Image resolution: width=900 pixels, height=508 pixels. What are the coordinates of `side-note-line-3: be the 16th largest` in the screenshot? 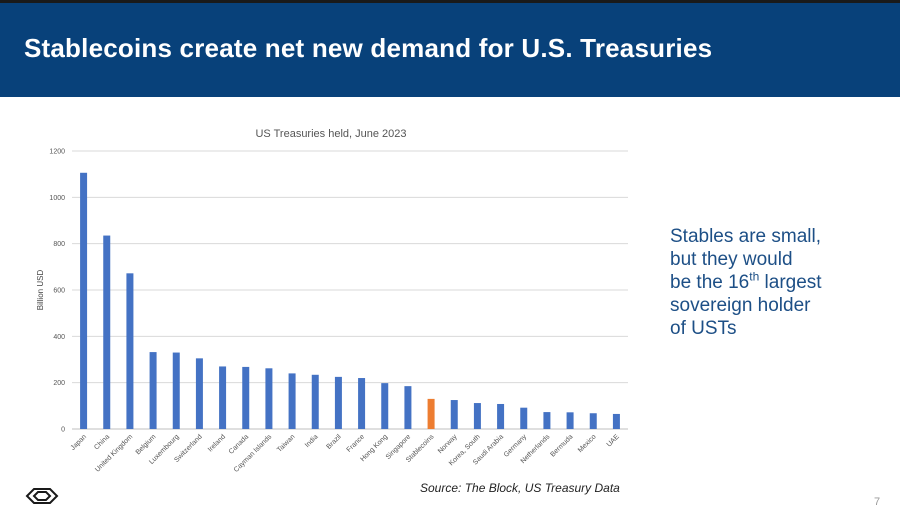 It's located at (770, 282).